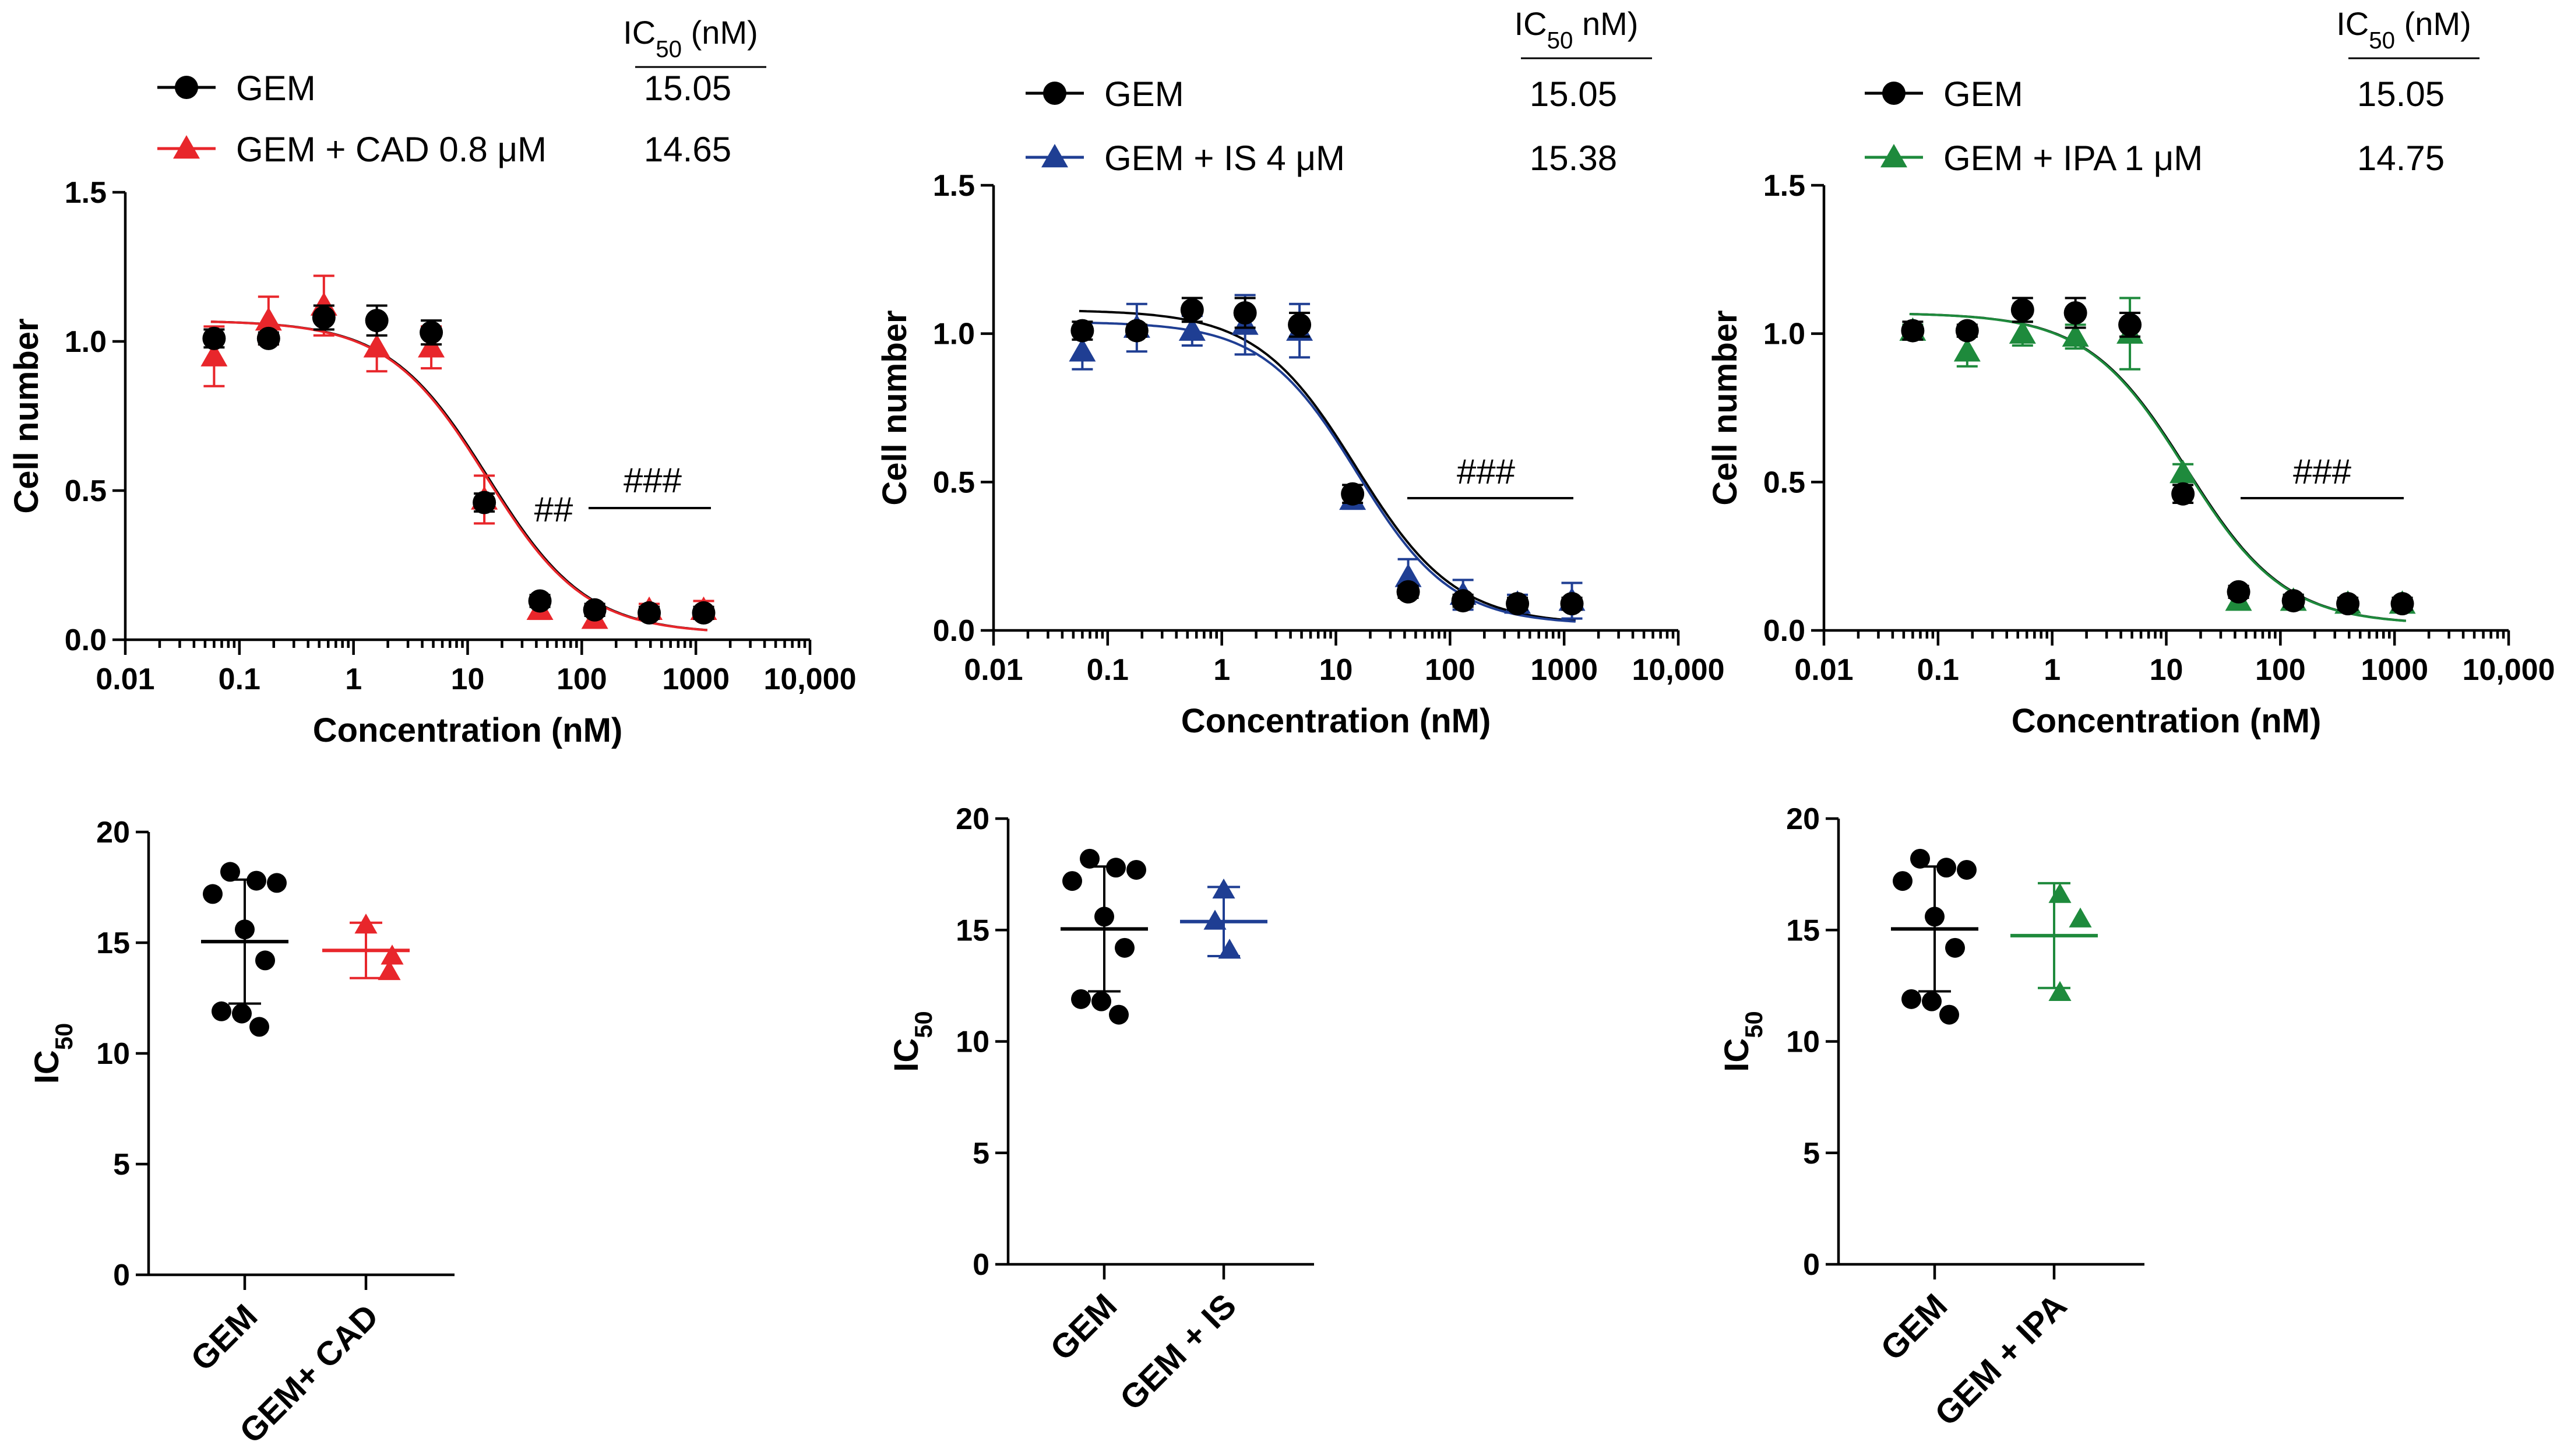  What do you see at coordinates (2280, 670) in the screenshot?
I see `x-tick-label: 100` at bounding box center [2280, 670].